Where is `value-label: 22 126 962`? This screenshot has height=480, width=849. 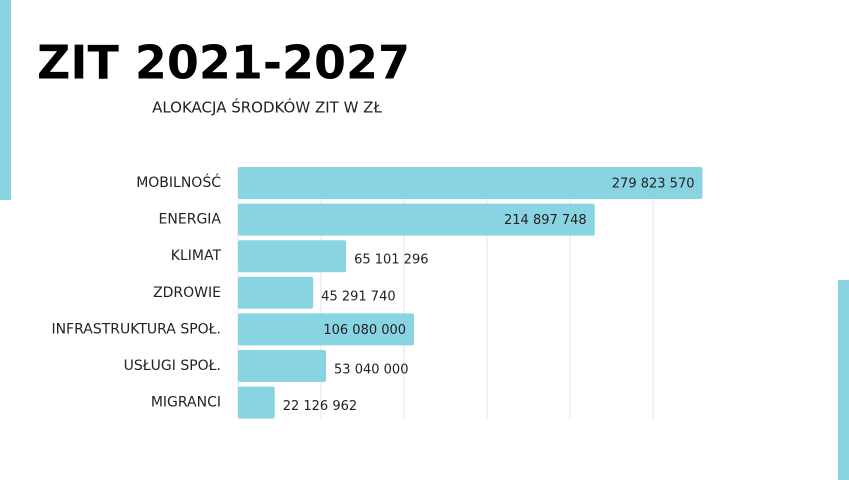 value-label: 22 126 962 is located at coordinates (320, 406).